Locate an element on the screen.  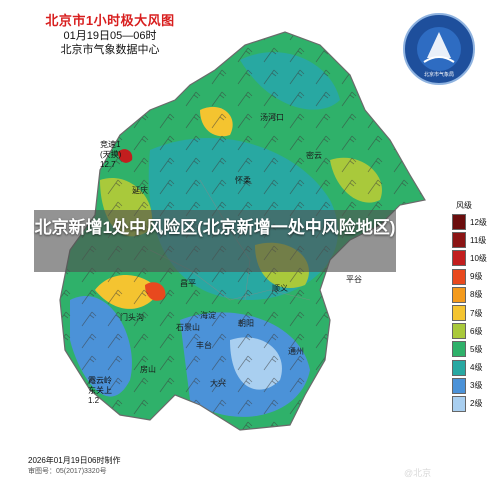
legend-label: 11级 is located at coordinates (478, 240).